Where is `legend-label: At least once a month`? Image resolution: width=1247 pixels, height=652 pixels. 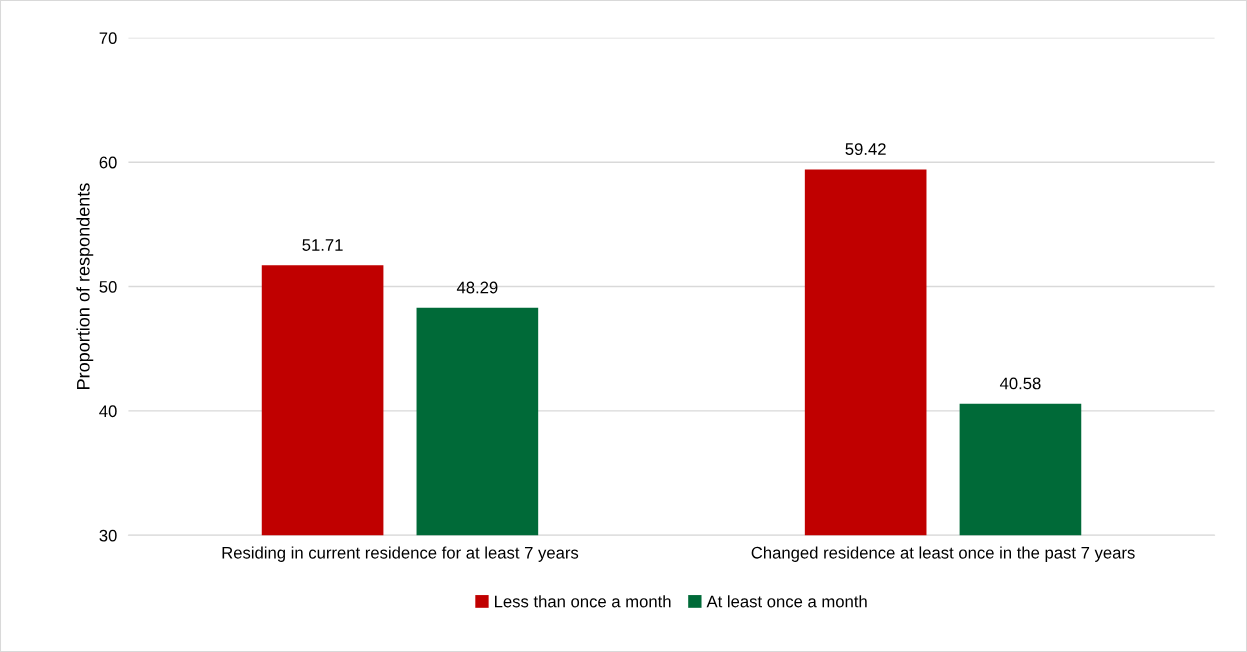 legend-label: At least once a month is located at coordinates (786, 601).